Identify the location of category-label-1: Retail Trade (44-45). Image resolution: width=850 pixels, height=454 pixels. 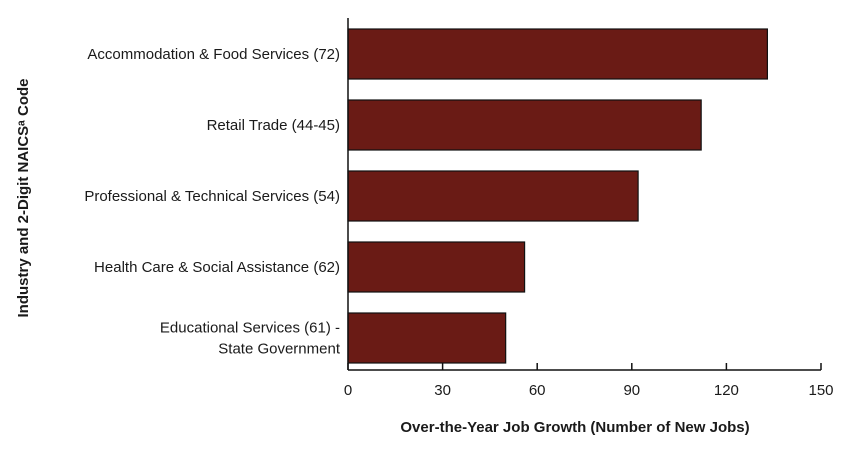
(273, 125).